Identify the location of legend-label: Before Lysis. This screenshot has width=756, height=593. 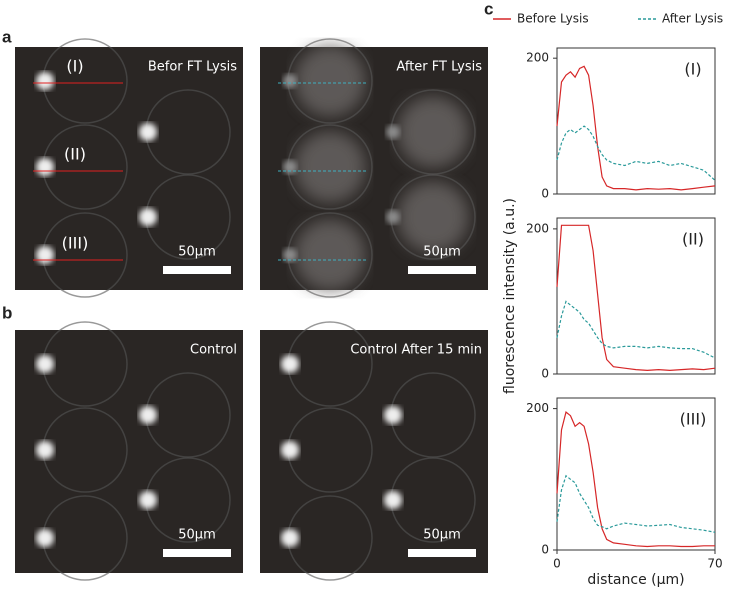
(553, 19).